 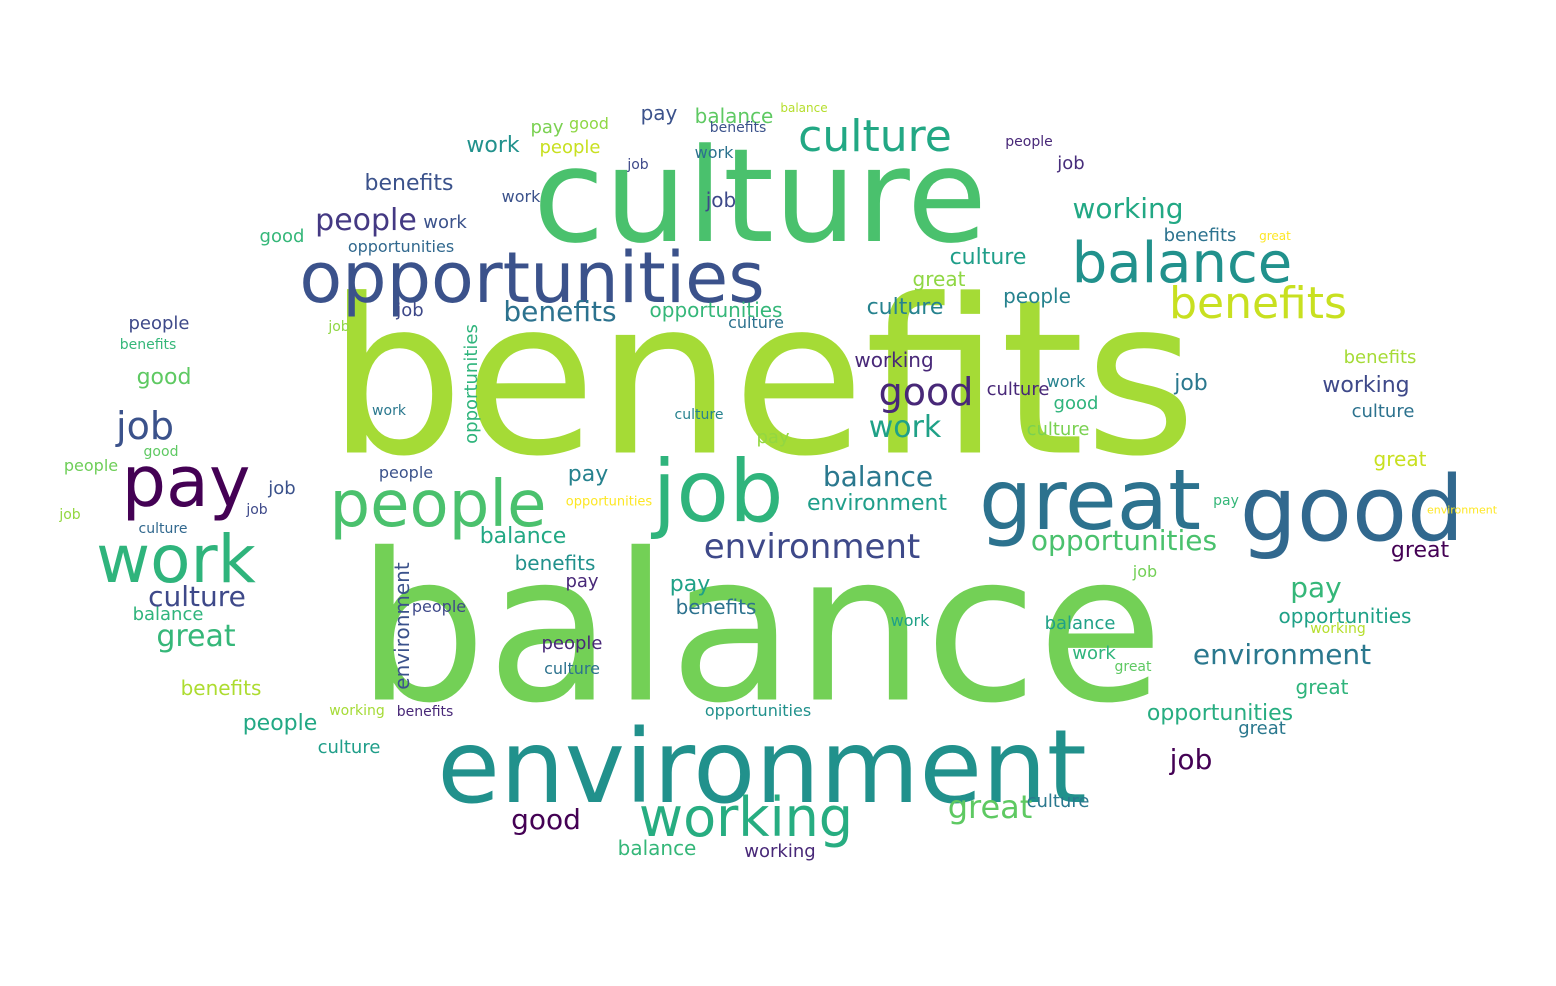 I want to click on word-job-medium: job, so click(x=145, y=426).